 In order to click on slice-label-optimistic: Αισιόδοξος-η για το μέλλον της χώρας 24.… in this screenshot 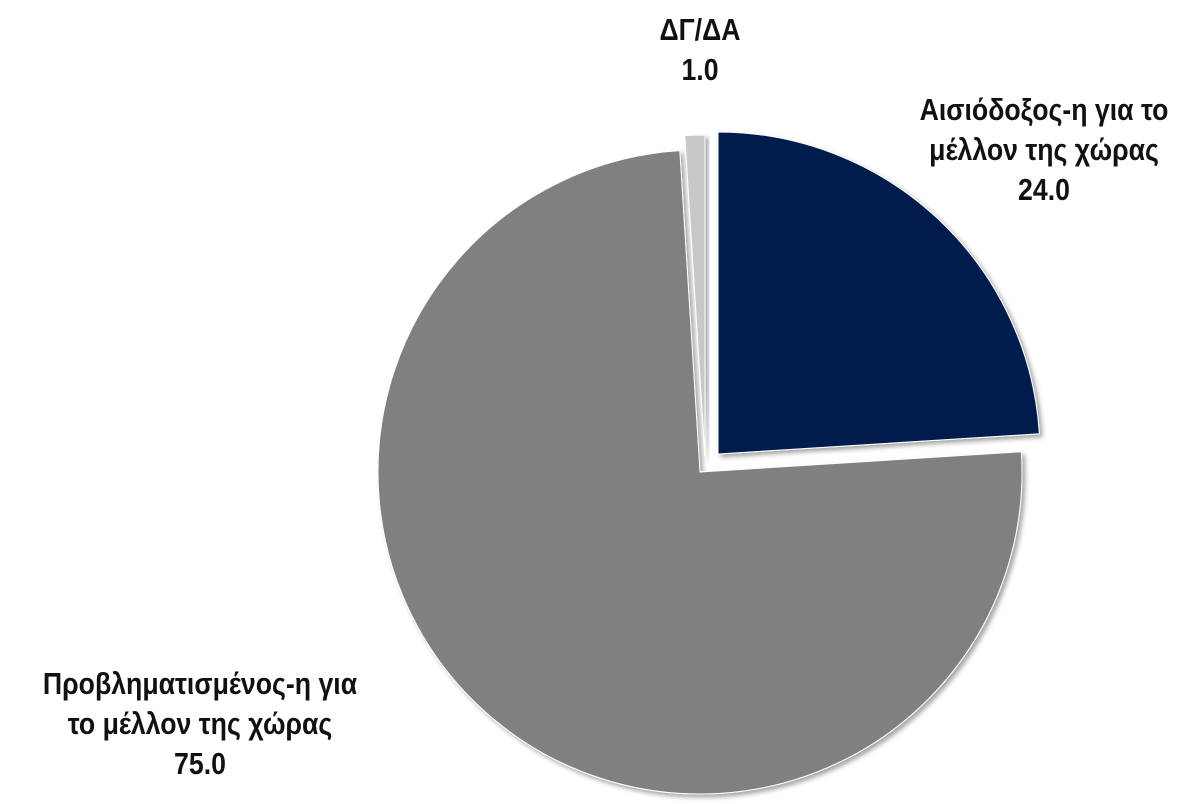, I will do `click(1043, 150)`.